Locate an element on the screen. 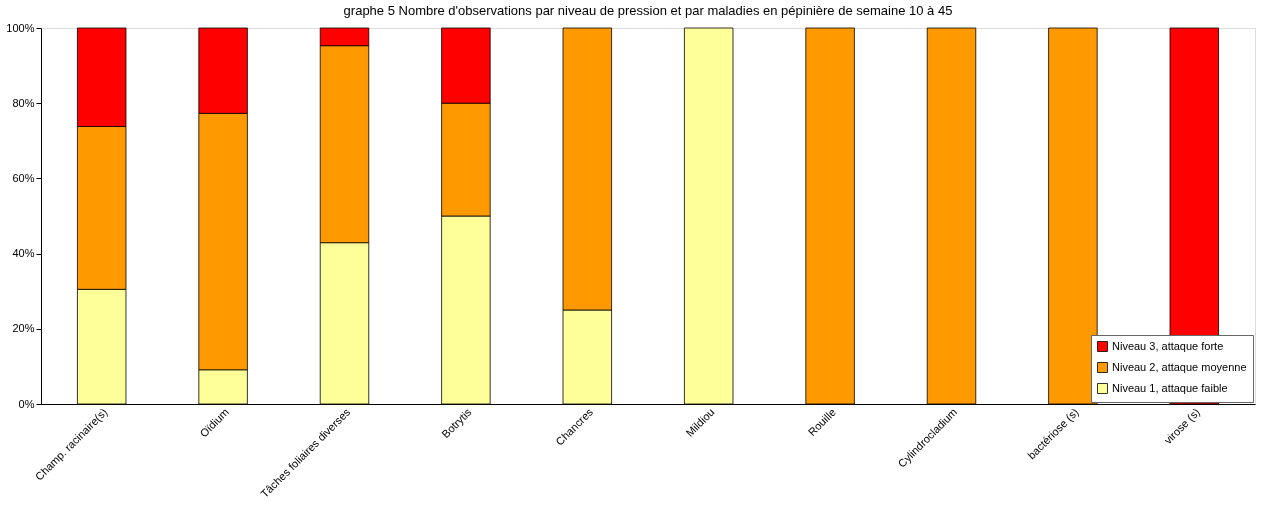 Image resolution: width=1275 pixels, height=518 pixels. chart-title: graphe 5 Nombre d'observations par niveau de pression et par maladies en pépinière de semaine 10 à 45 is located at coordinates (648, 10).